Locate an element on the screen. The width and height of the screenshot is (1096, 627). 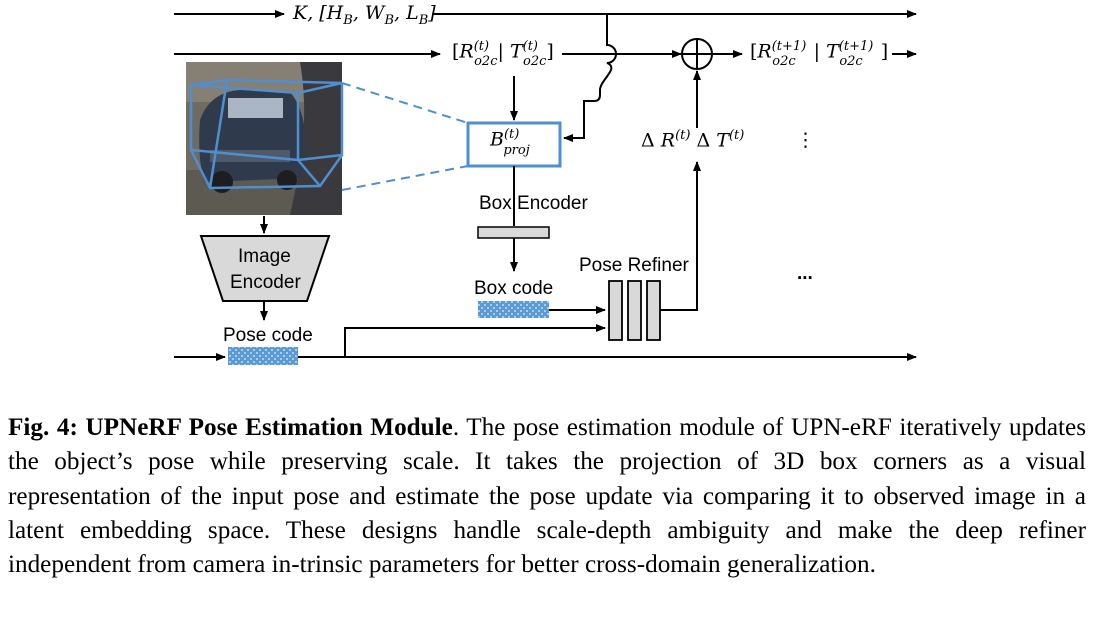
delta-label: Δ R(t) Δ T(t) is located at coordinates (693, 140).